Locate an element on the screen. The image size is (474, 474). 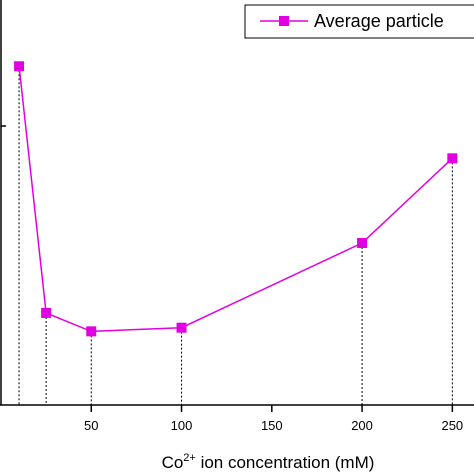
x-tick-label-50: 50 is located at coordinates (91, 425).